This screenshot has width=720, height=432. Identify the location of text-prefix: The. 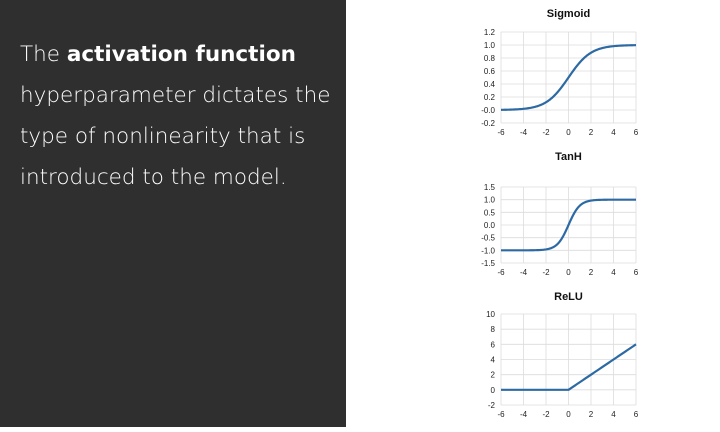
(43, 54).